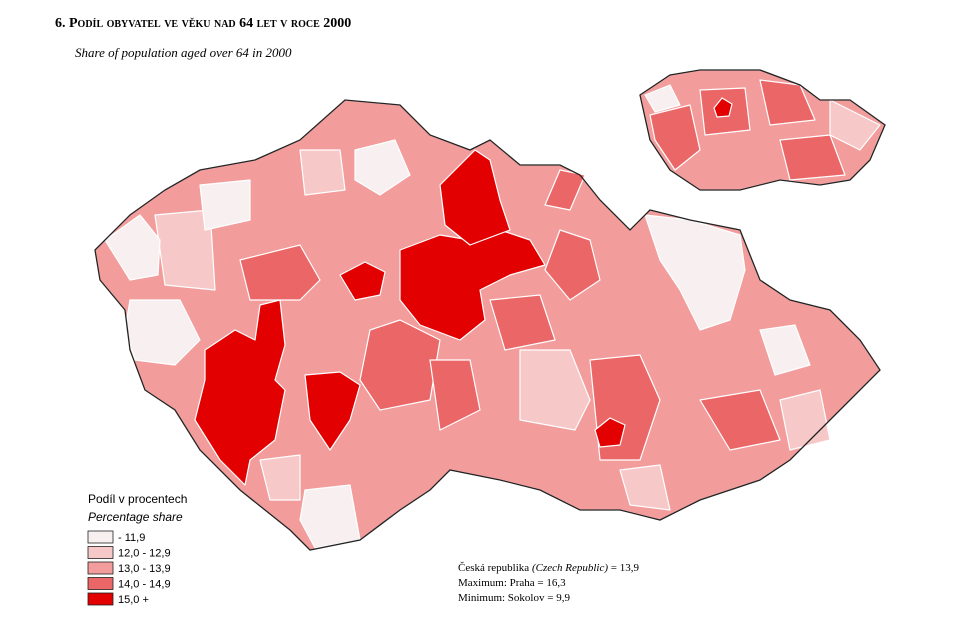 This screenshot has height=628, width=976. I want to click on inset-map, so click(762, 130).